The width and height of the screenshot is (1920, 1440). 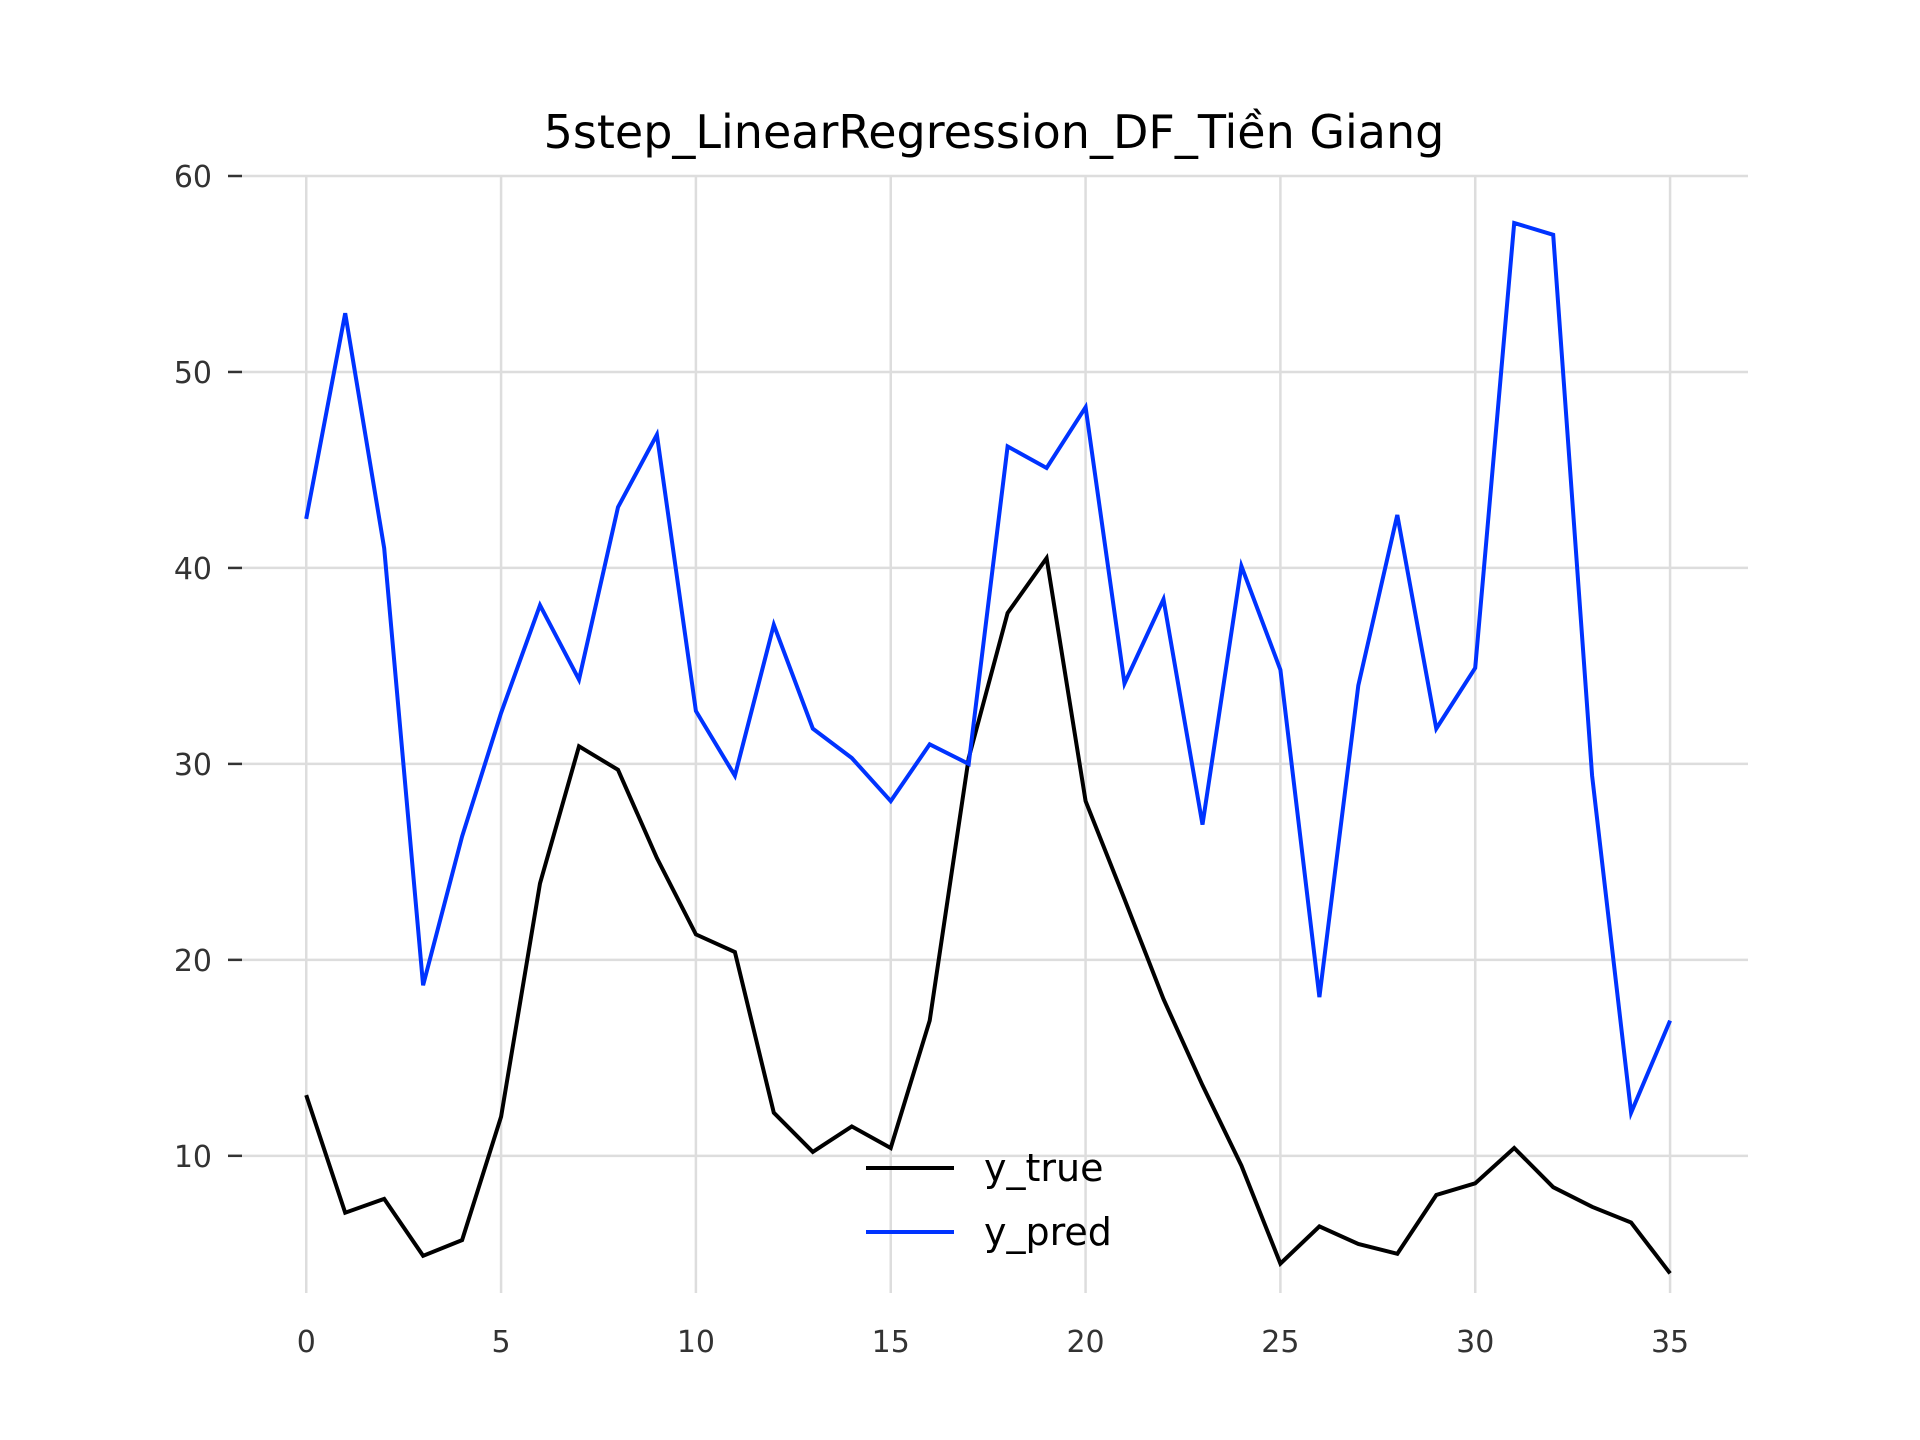 What do you see at coordinates (193, 177) in the screenshot?
I see `y-tick-label: 60` at bounding box center [193, 177].